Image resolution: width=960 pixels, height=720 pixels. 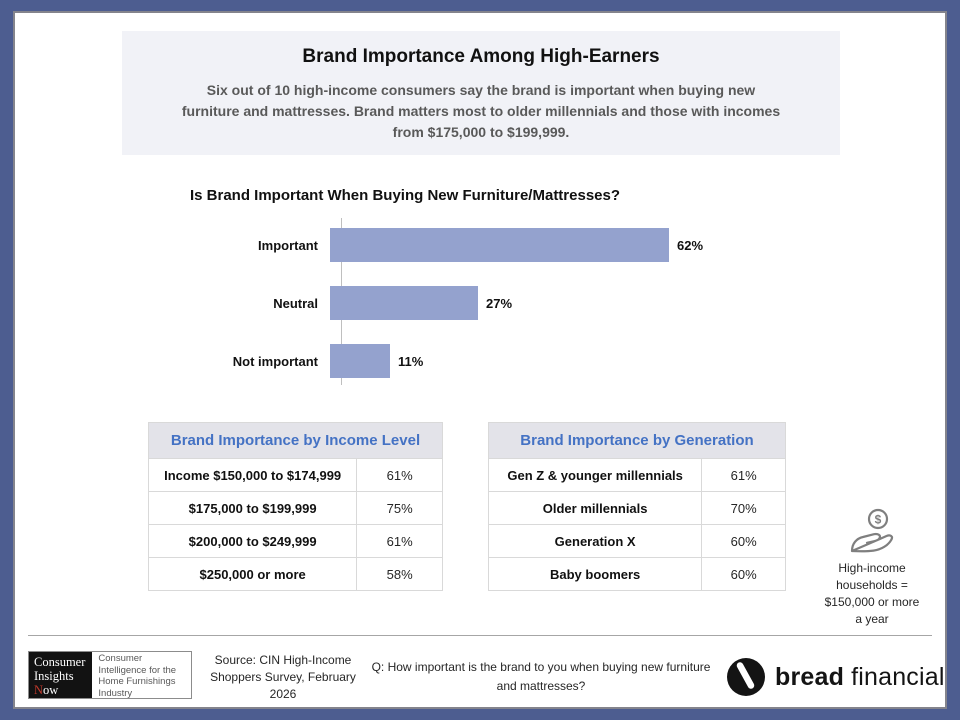 What do you see at coordinates (404, 303) in the screenshot?
I see `bar-neutral` at bounding box center [404, 303].